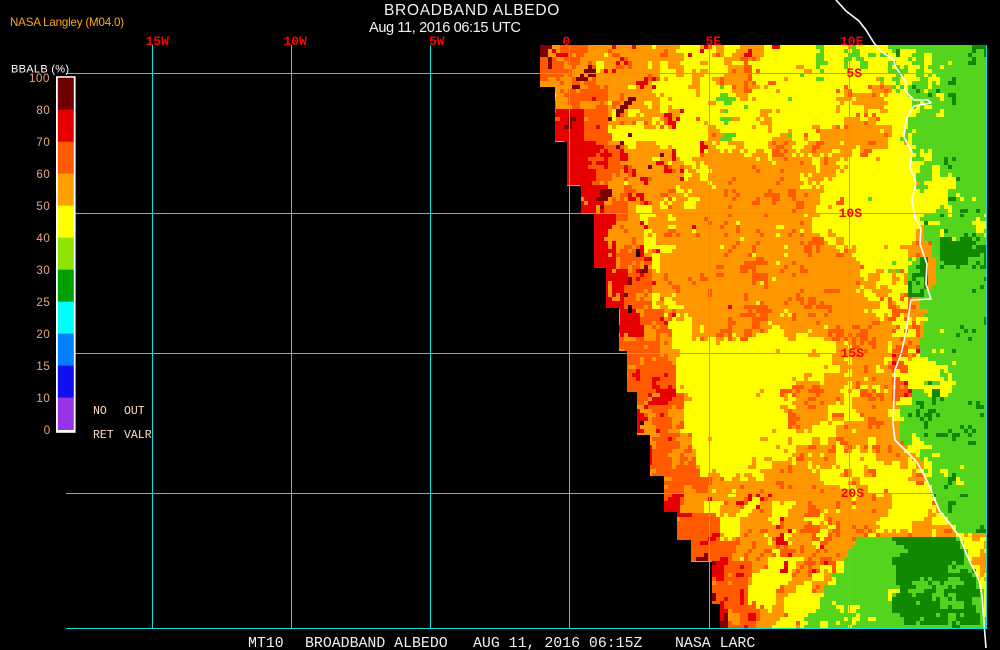 The height and width of the screenshot is (650, 1000). I want to click on svg-text: 10, so click(43, 399).